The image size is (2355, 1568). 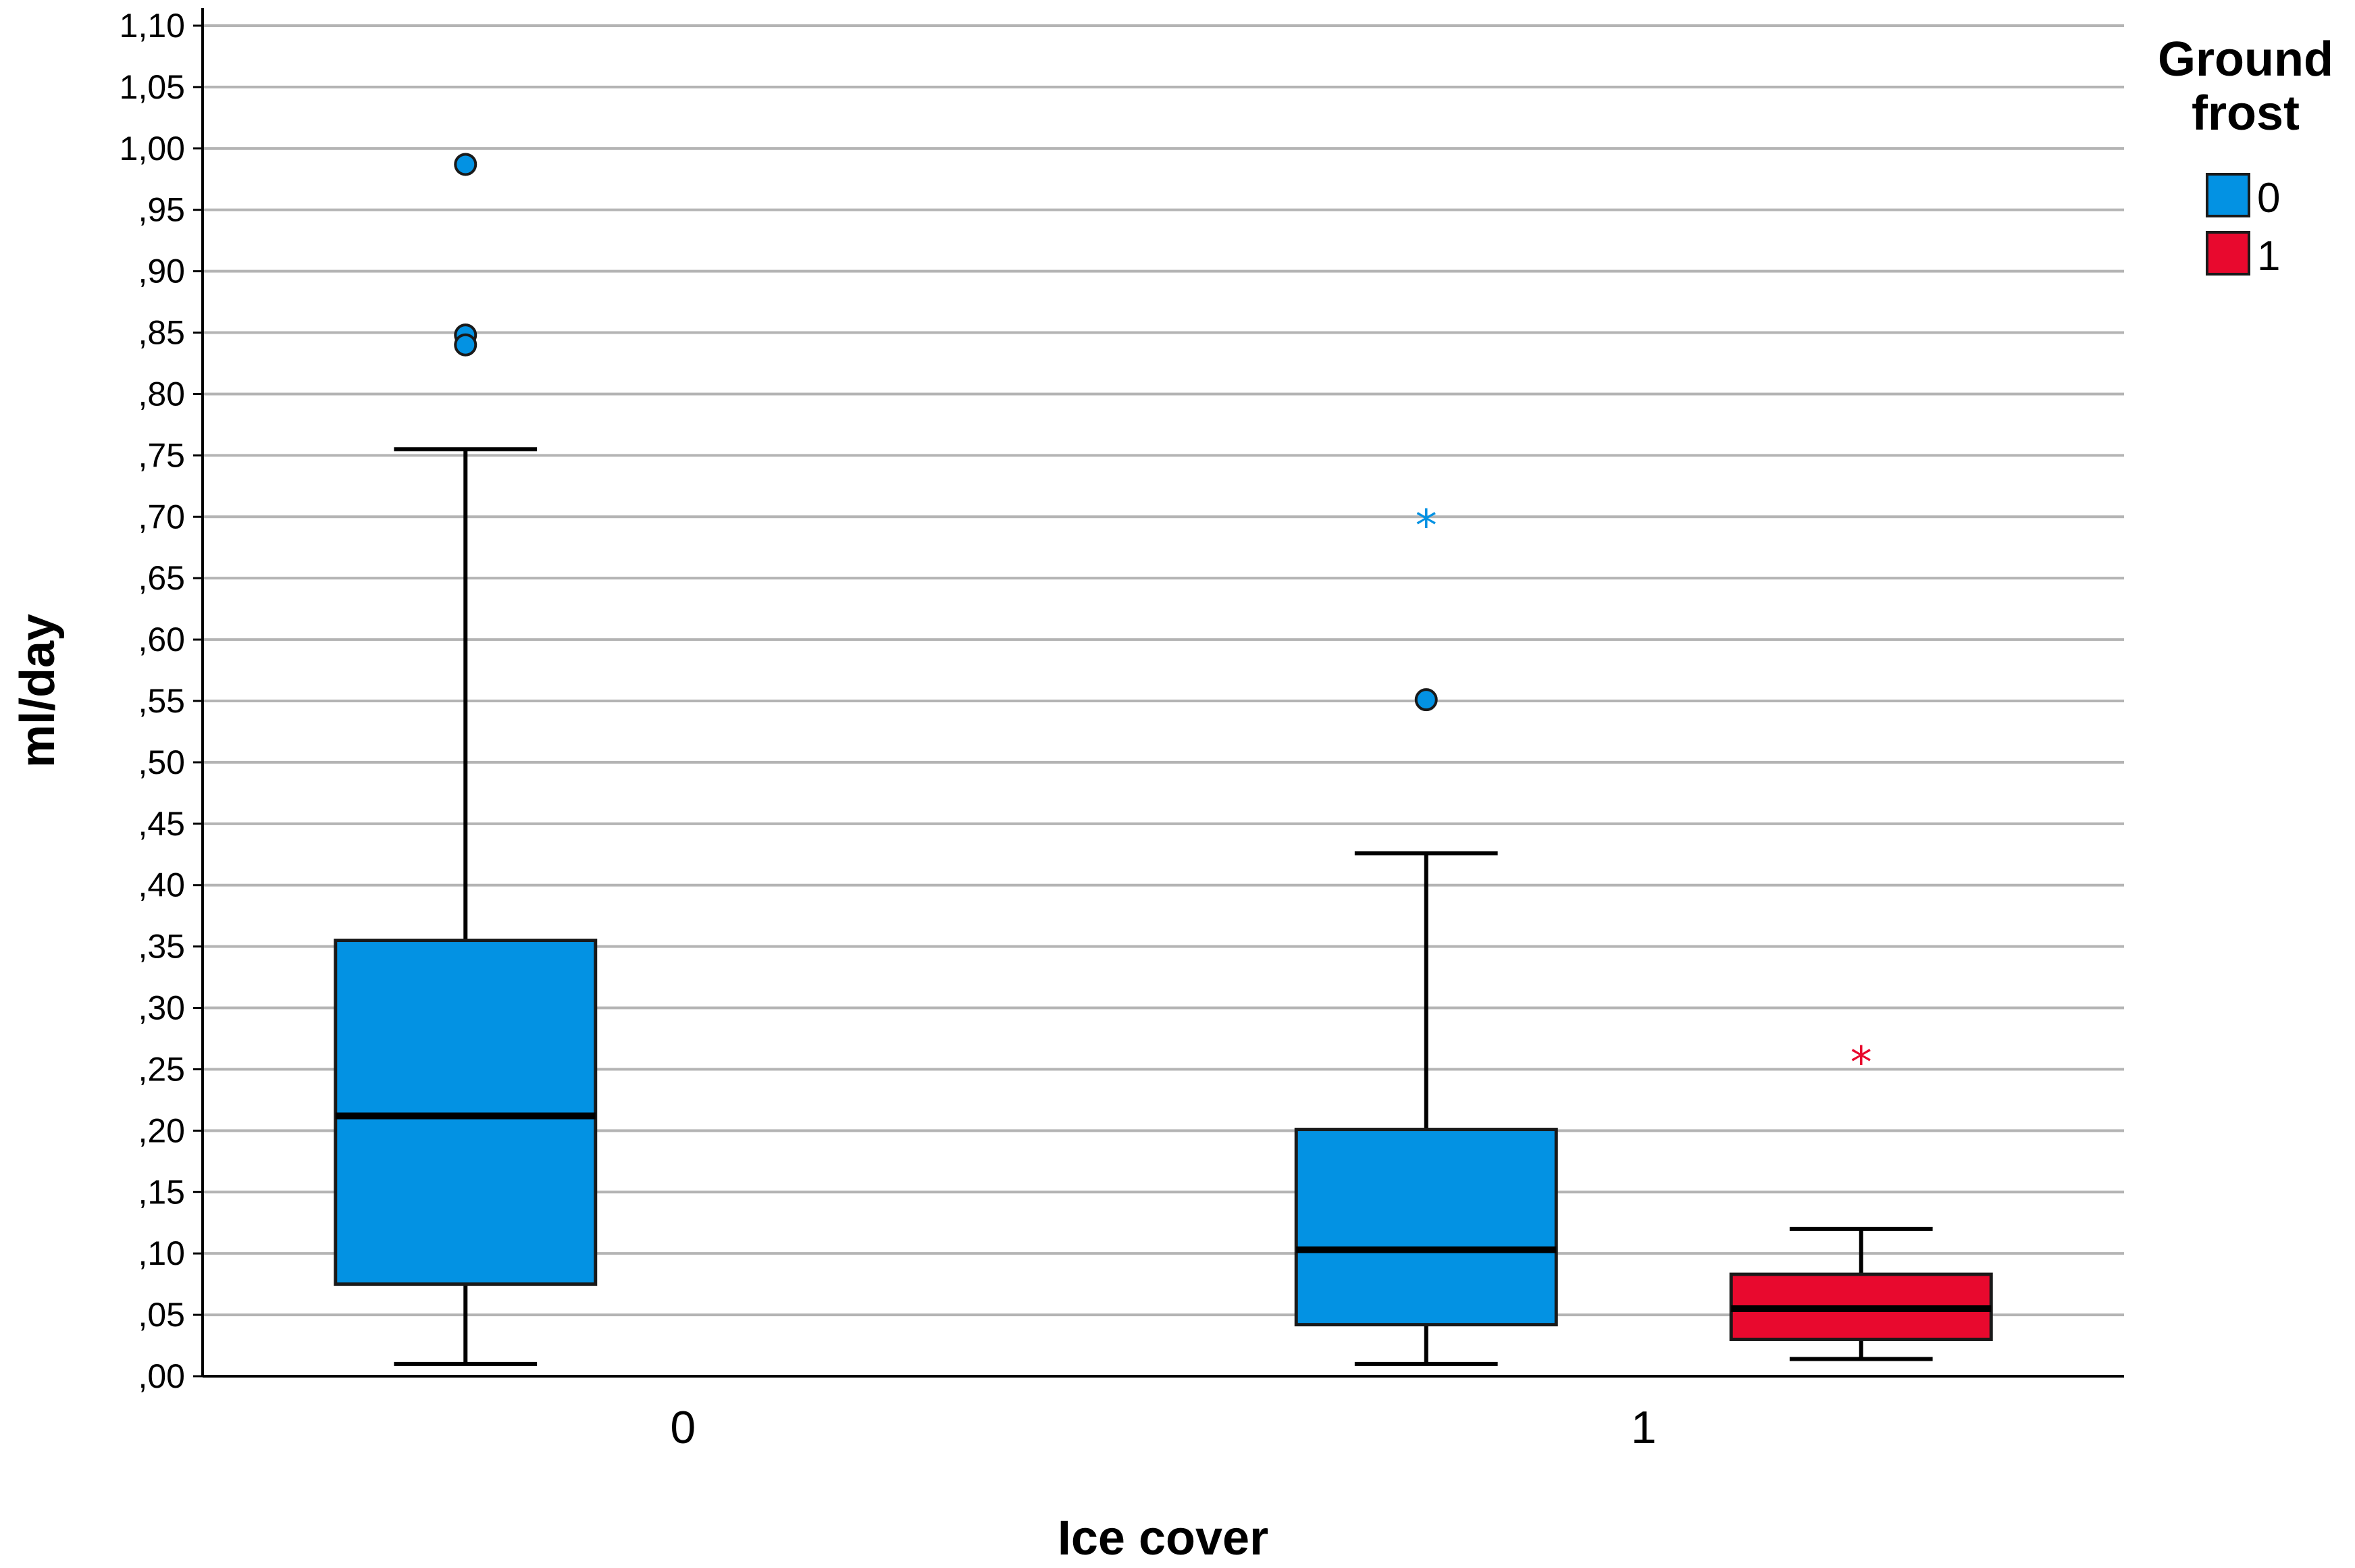 What do you see at coordinates (161, 762) in the screenshot?
I see `y-tick-label: ,50` at bounding box center [161, 762].